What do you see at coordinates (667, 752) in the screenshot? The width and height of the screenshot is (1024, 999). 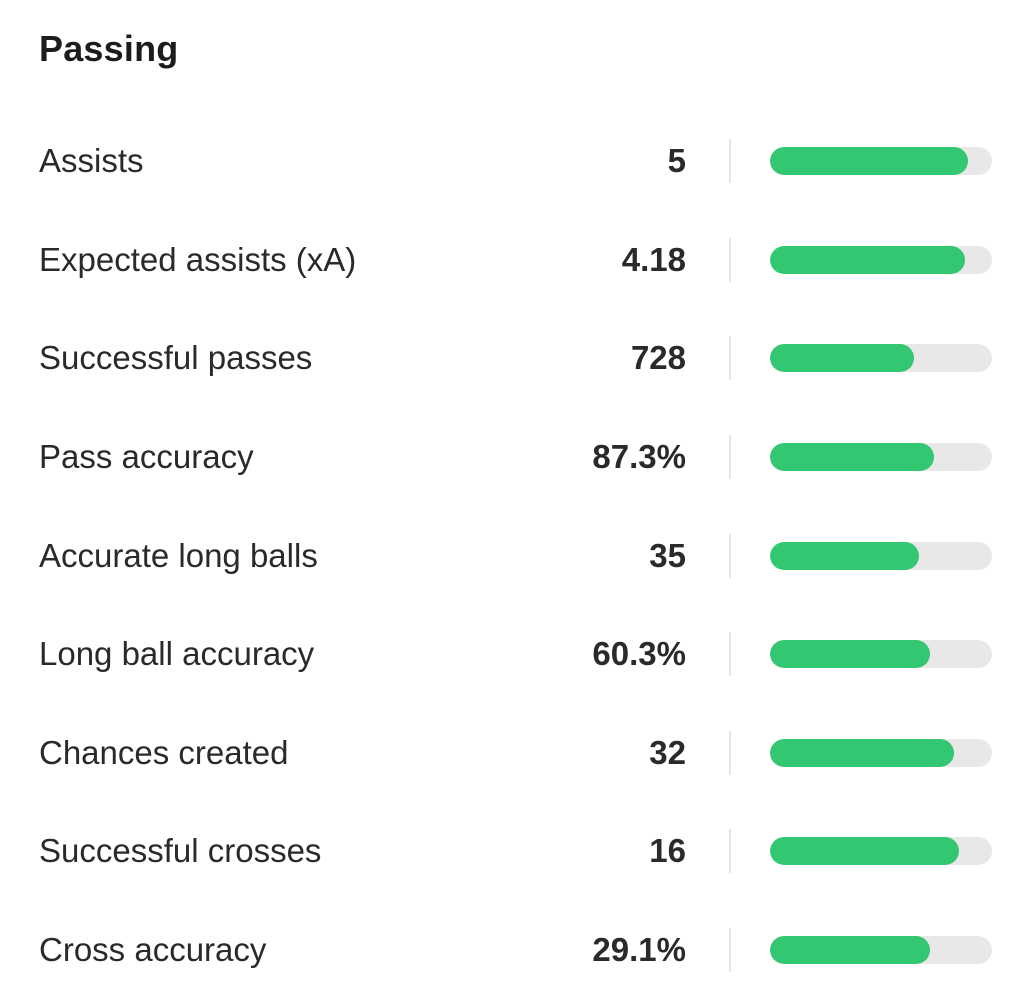 I see `stat-value: 32` at bounding box center [667, 752].